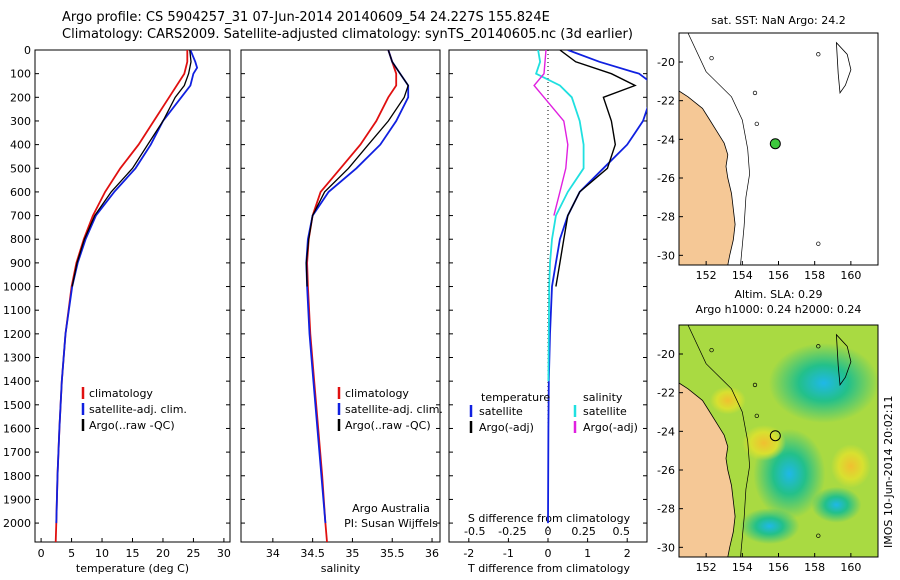  I want to click on sst-xtick-label: 152, so click(706, 275).